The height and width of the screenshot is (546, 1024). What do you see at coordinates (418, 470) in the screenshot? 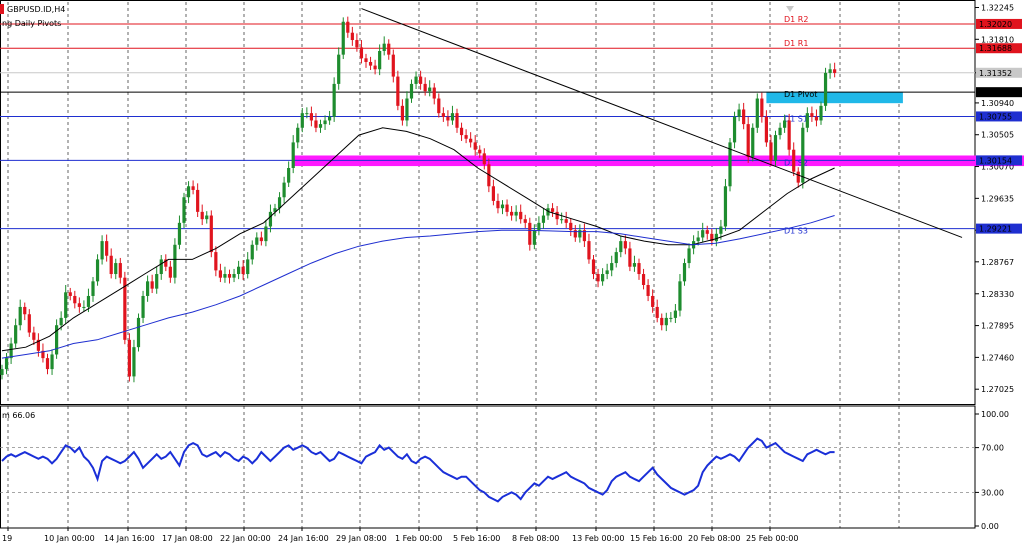
I see `rsi-layer` at bounding box center [418, 470].